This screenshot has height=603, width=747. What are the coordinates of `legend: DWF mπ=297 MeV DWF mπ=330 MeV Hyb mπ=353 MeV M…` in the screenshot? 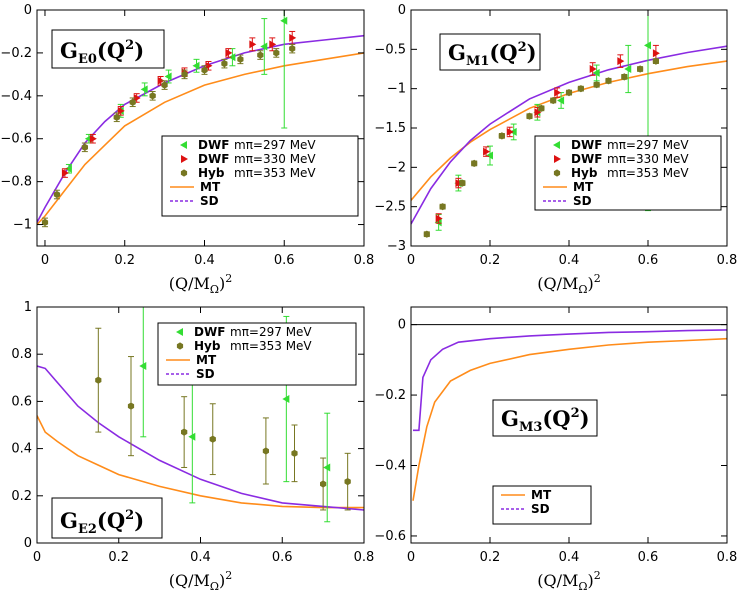 It's located at (260, 176).